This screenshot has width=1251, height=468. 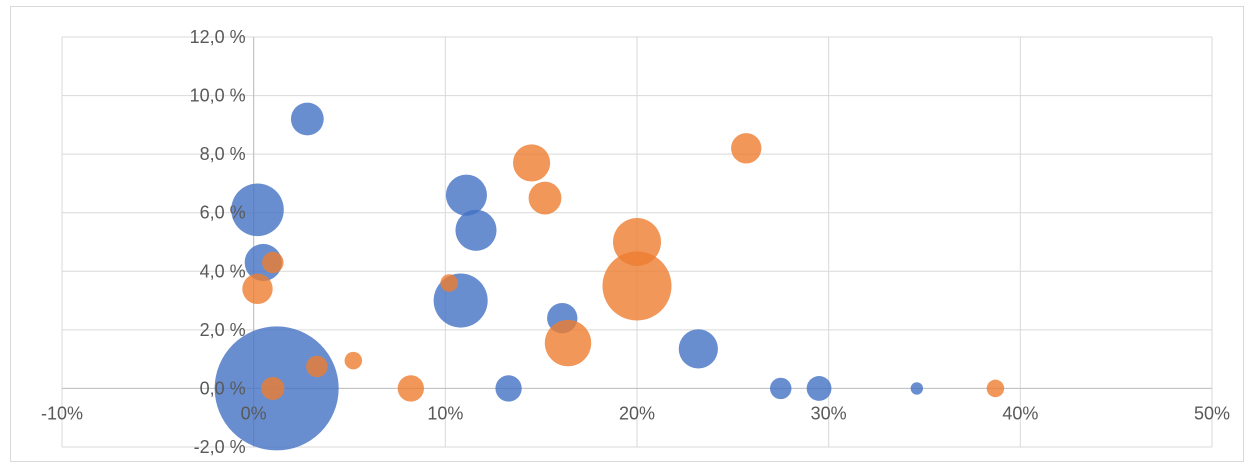 I want to click on y-tick-label: -2,0 %, so click(x=220, y=447).